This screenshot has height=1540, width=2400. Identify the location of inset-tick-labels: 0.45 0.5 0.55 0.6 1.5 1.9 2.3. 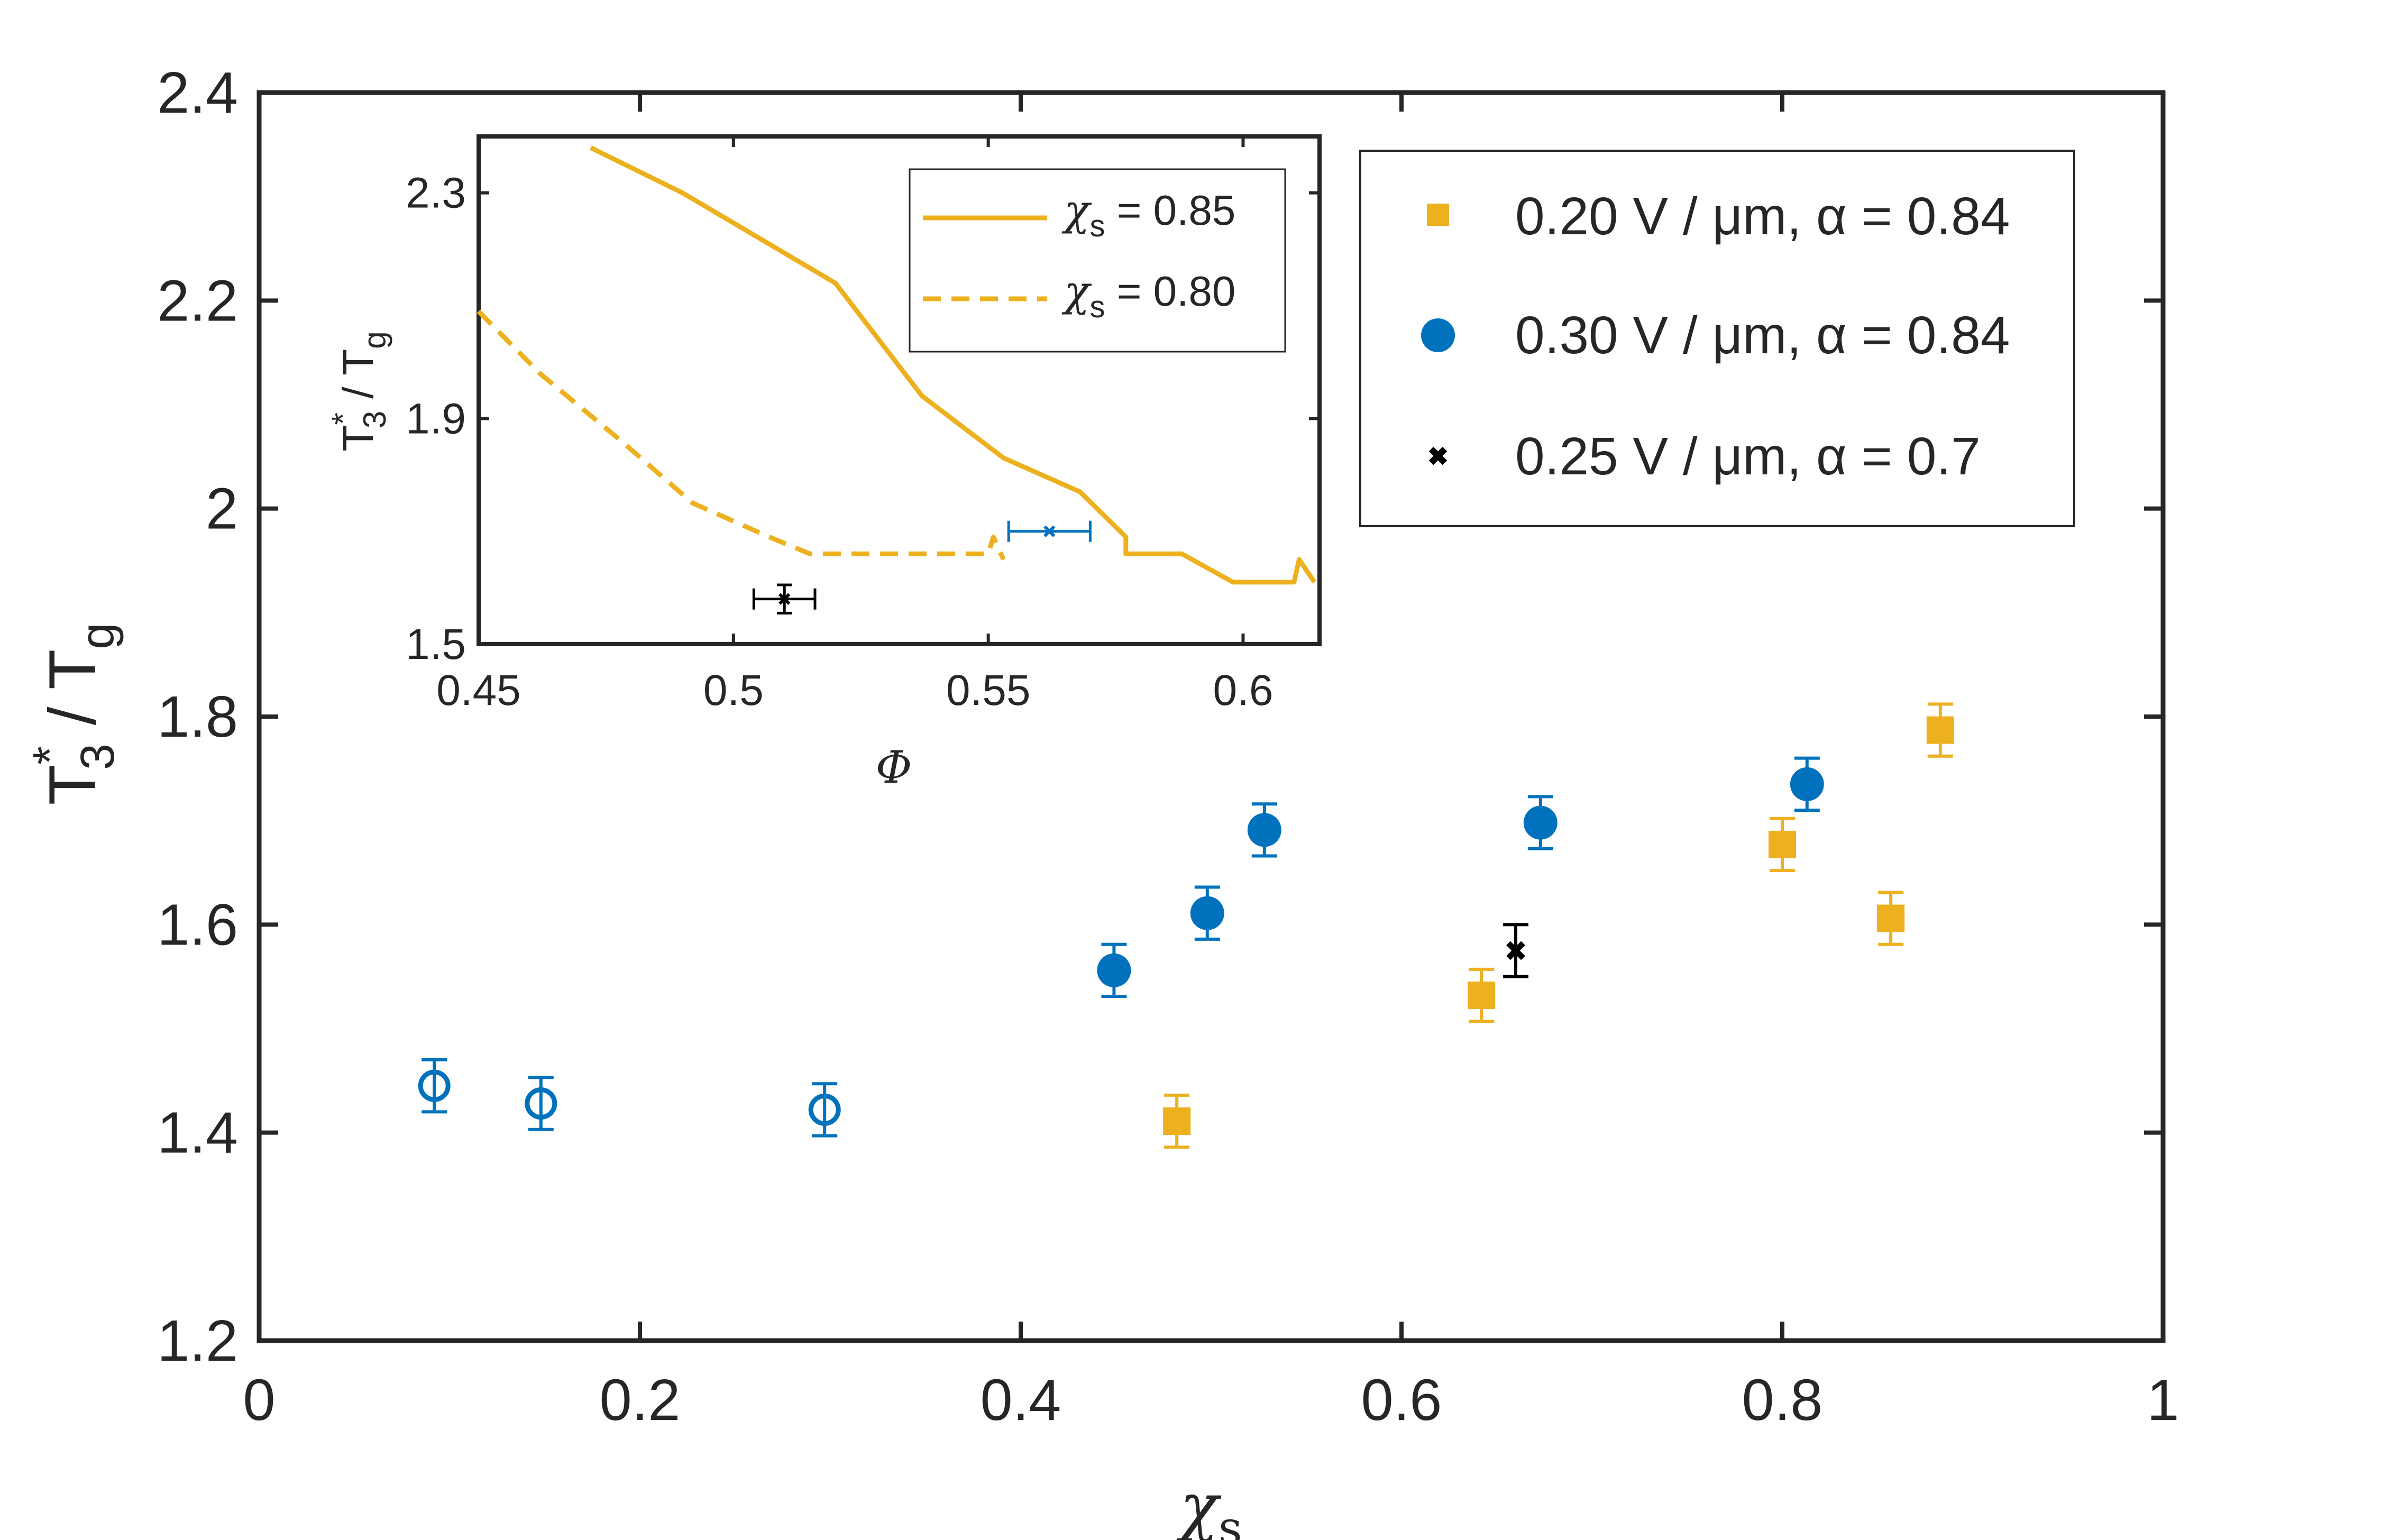
(839, 441).